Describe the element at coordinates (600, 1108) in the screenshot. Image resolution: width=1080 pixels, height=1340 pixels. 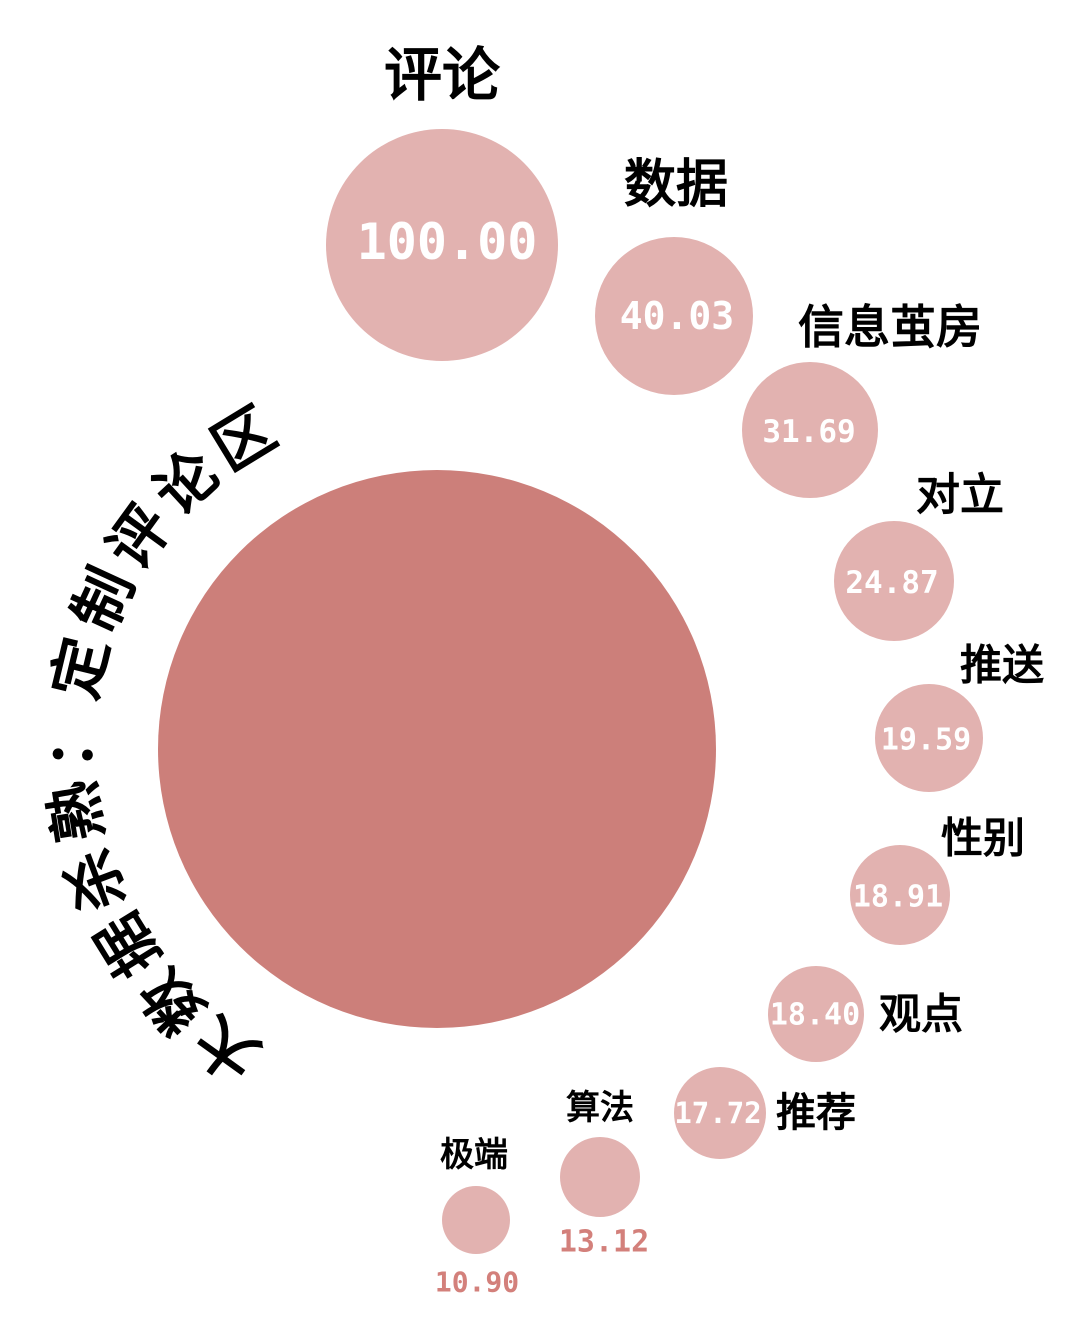
I see `bubble-label: 算法` at that location.